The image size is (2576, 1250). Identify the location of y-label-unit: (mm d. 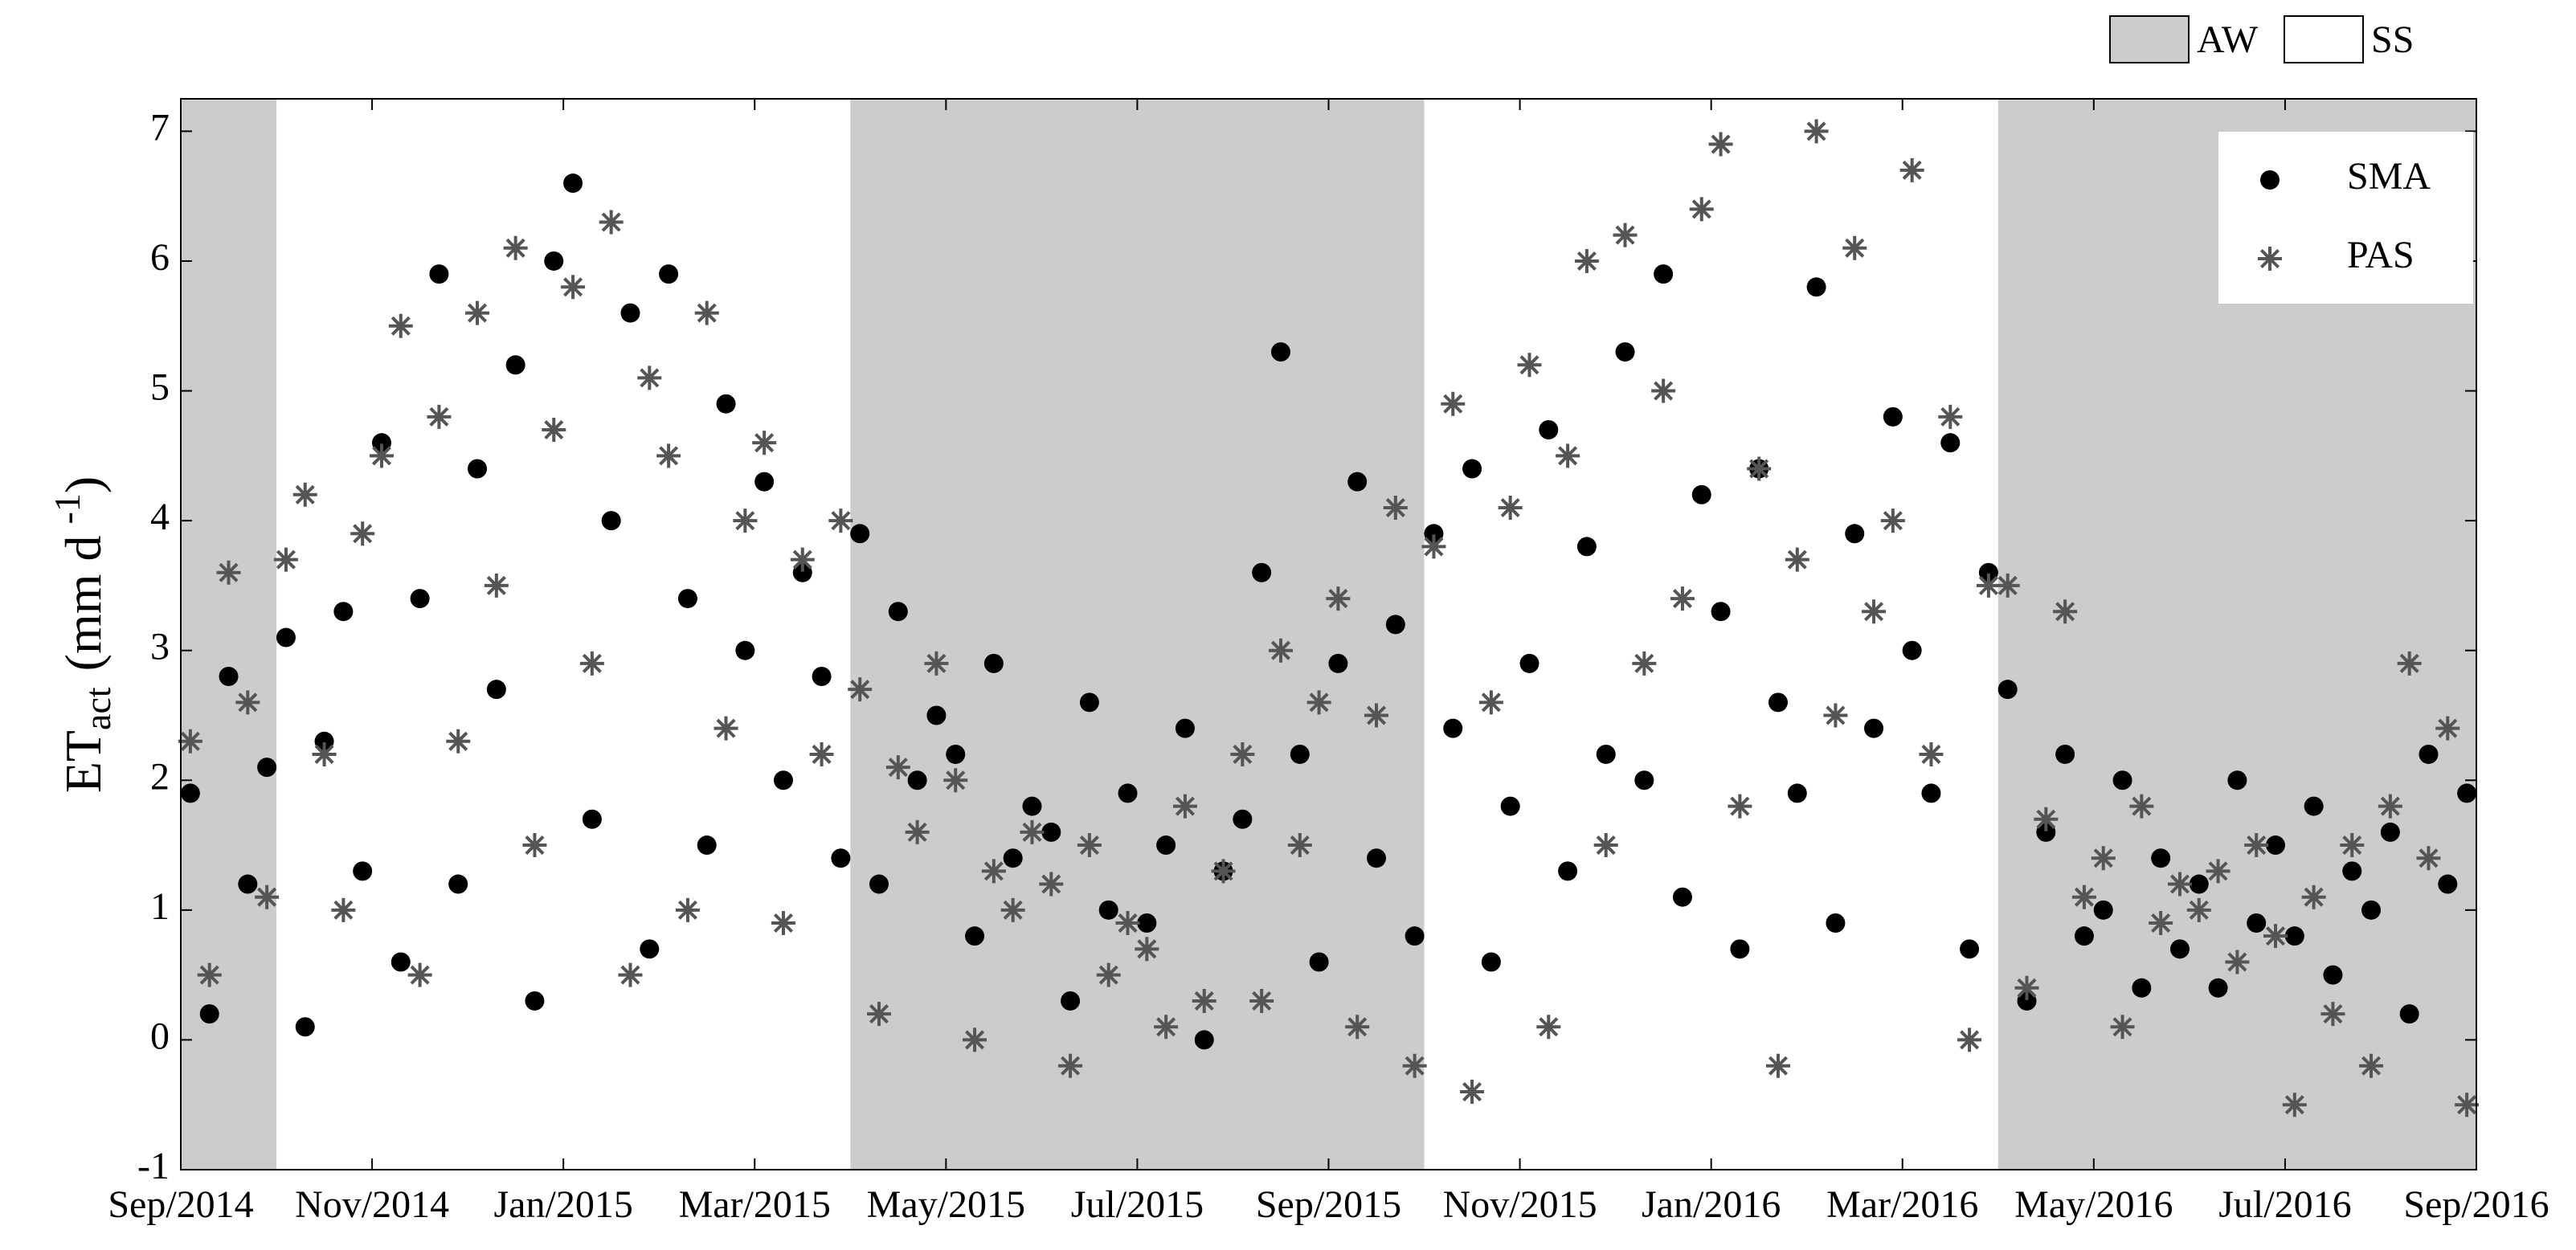
(83, 603).